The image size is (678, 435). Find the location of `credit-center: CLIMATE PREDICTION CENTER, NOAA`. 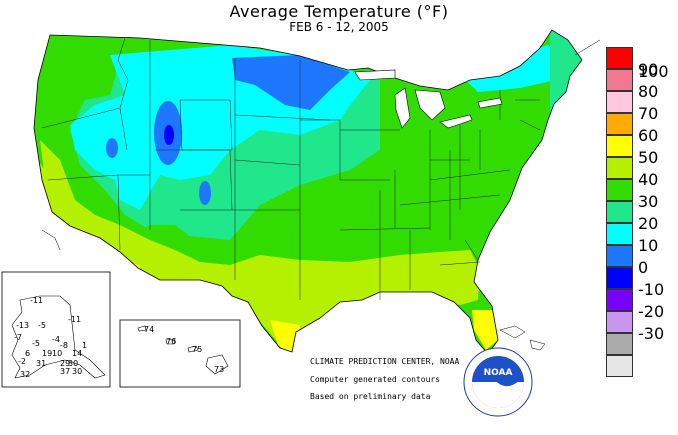

credit-center: CLIMATE PREDICTION CENTER, NOAA is located at coordinates (385, 361).